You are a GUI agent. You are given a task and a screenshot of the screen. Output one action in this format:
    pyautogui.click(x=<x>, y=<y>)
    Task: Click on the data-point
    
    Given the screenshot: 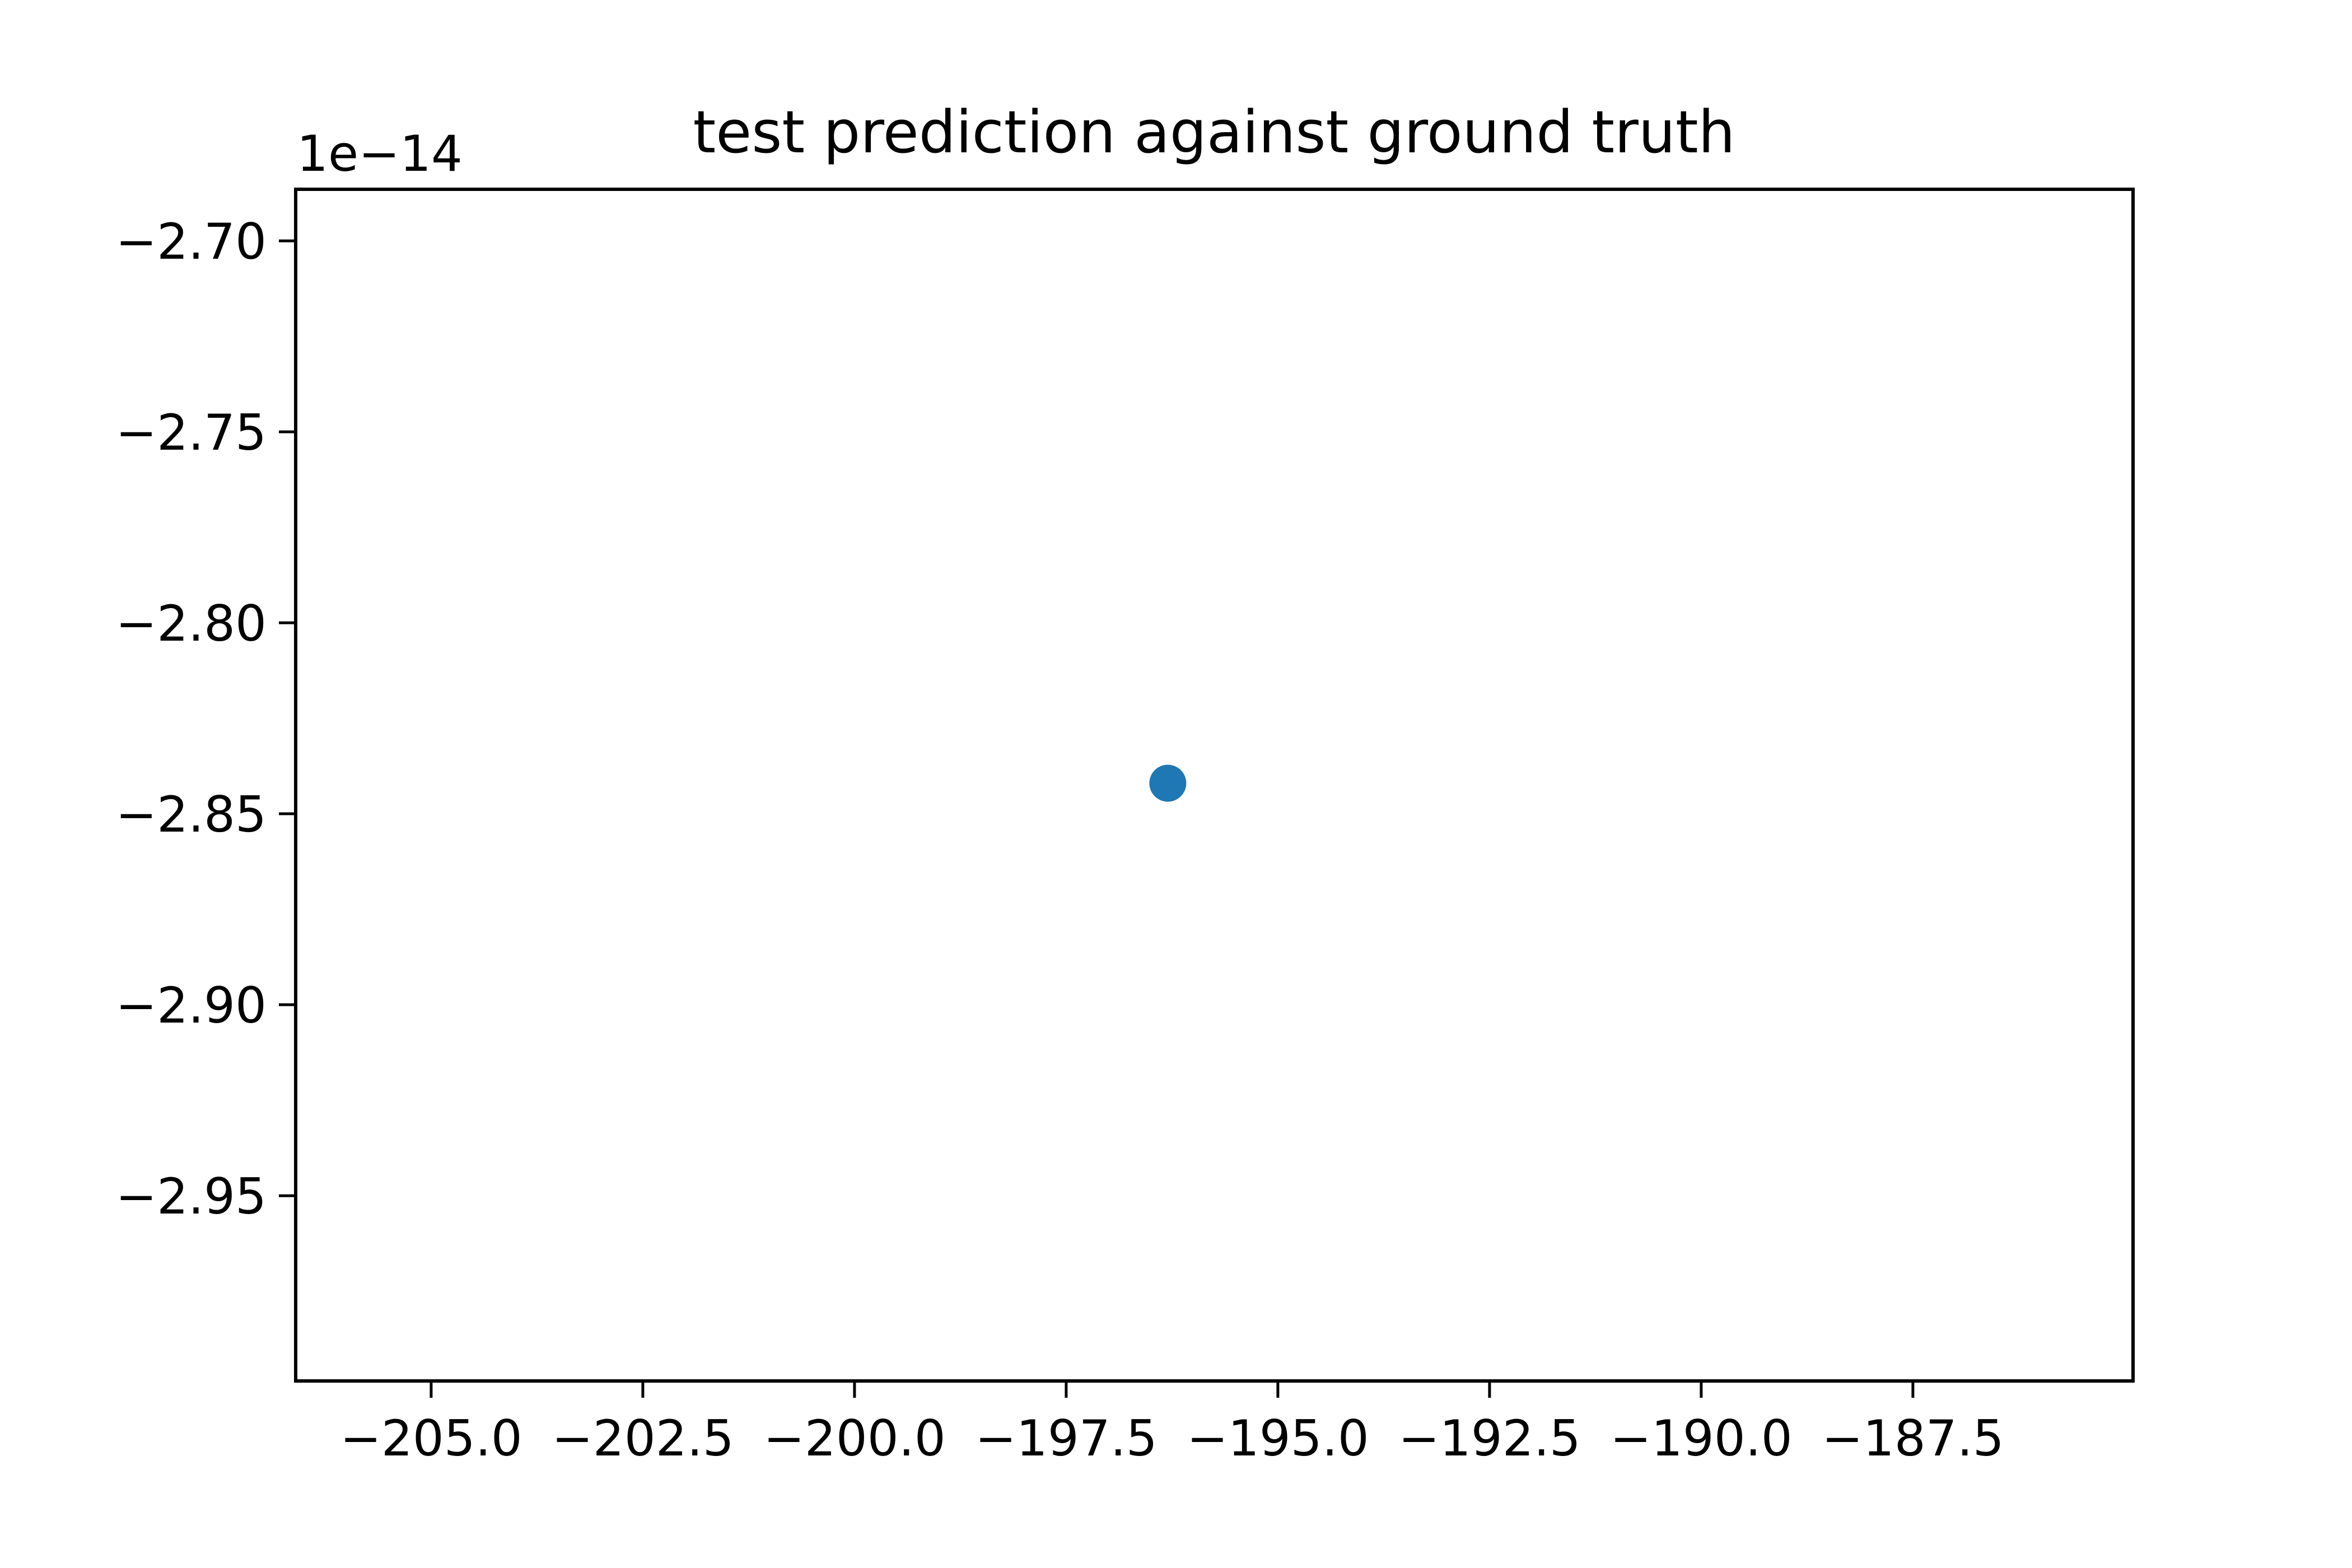 What is the action you would take?
    pyautogui.click(x=1168, y=783)
    